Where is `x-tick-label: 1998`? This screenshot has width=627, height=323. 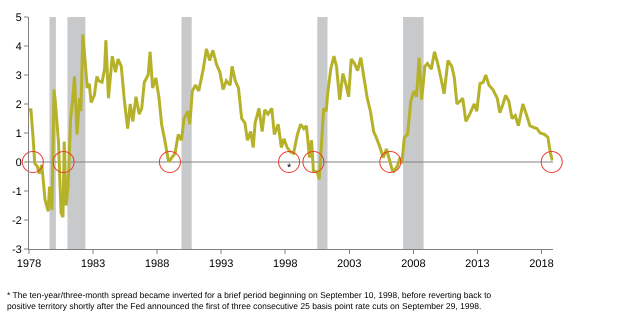 x-tick-label: 1998 is located at coordinates (285, 264).